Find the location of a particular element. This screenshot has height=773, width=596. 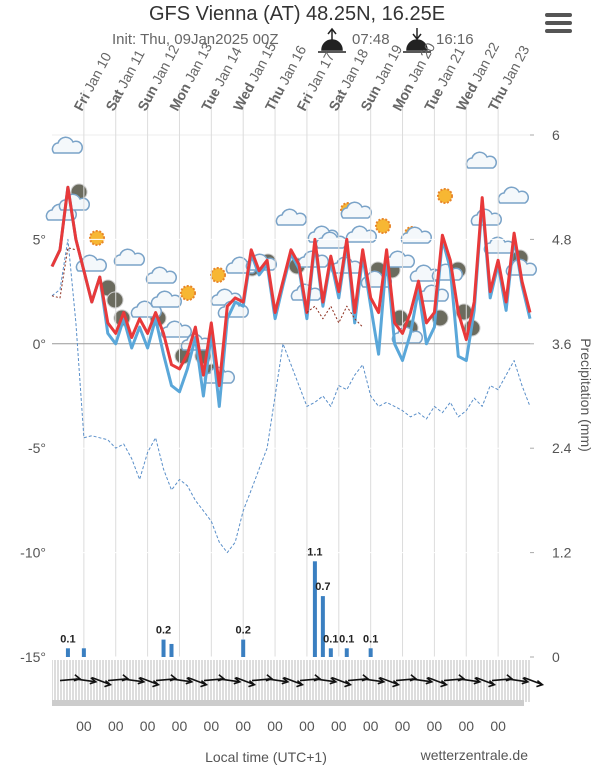

credit: wetterzentrale.de is located at coordinates (474, 755).